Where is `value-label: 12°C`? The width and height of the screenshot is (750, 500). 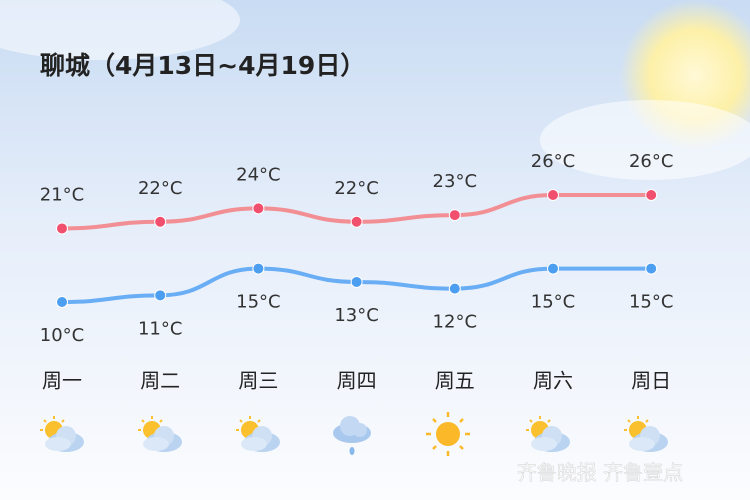
value-label: 12°C is located at coordinates (455, 322).